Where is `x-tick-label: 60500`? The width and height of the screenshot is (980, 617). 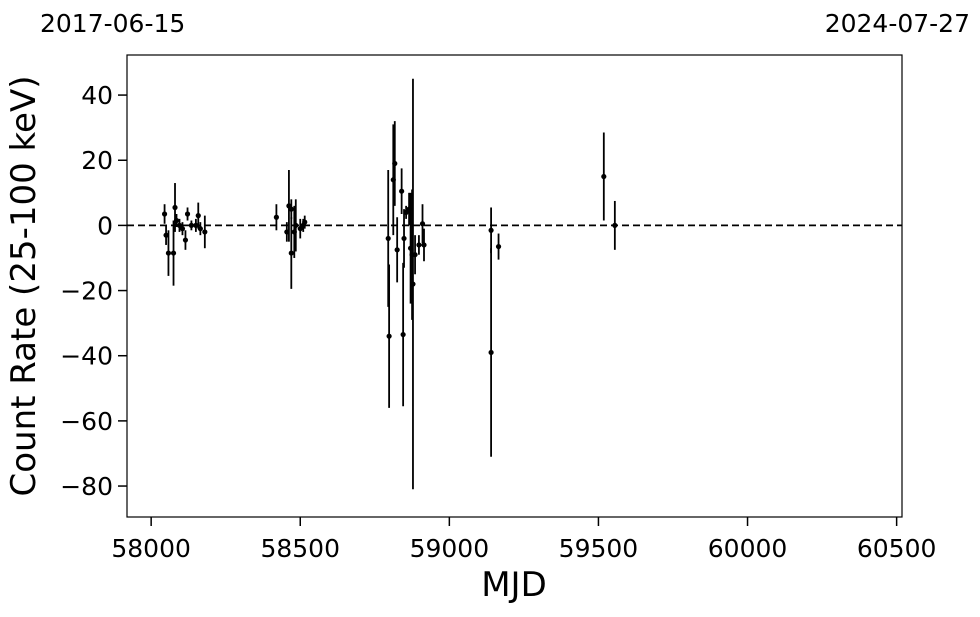
x-tick-label: 60500 is located at coordinates (897, 548).